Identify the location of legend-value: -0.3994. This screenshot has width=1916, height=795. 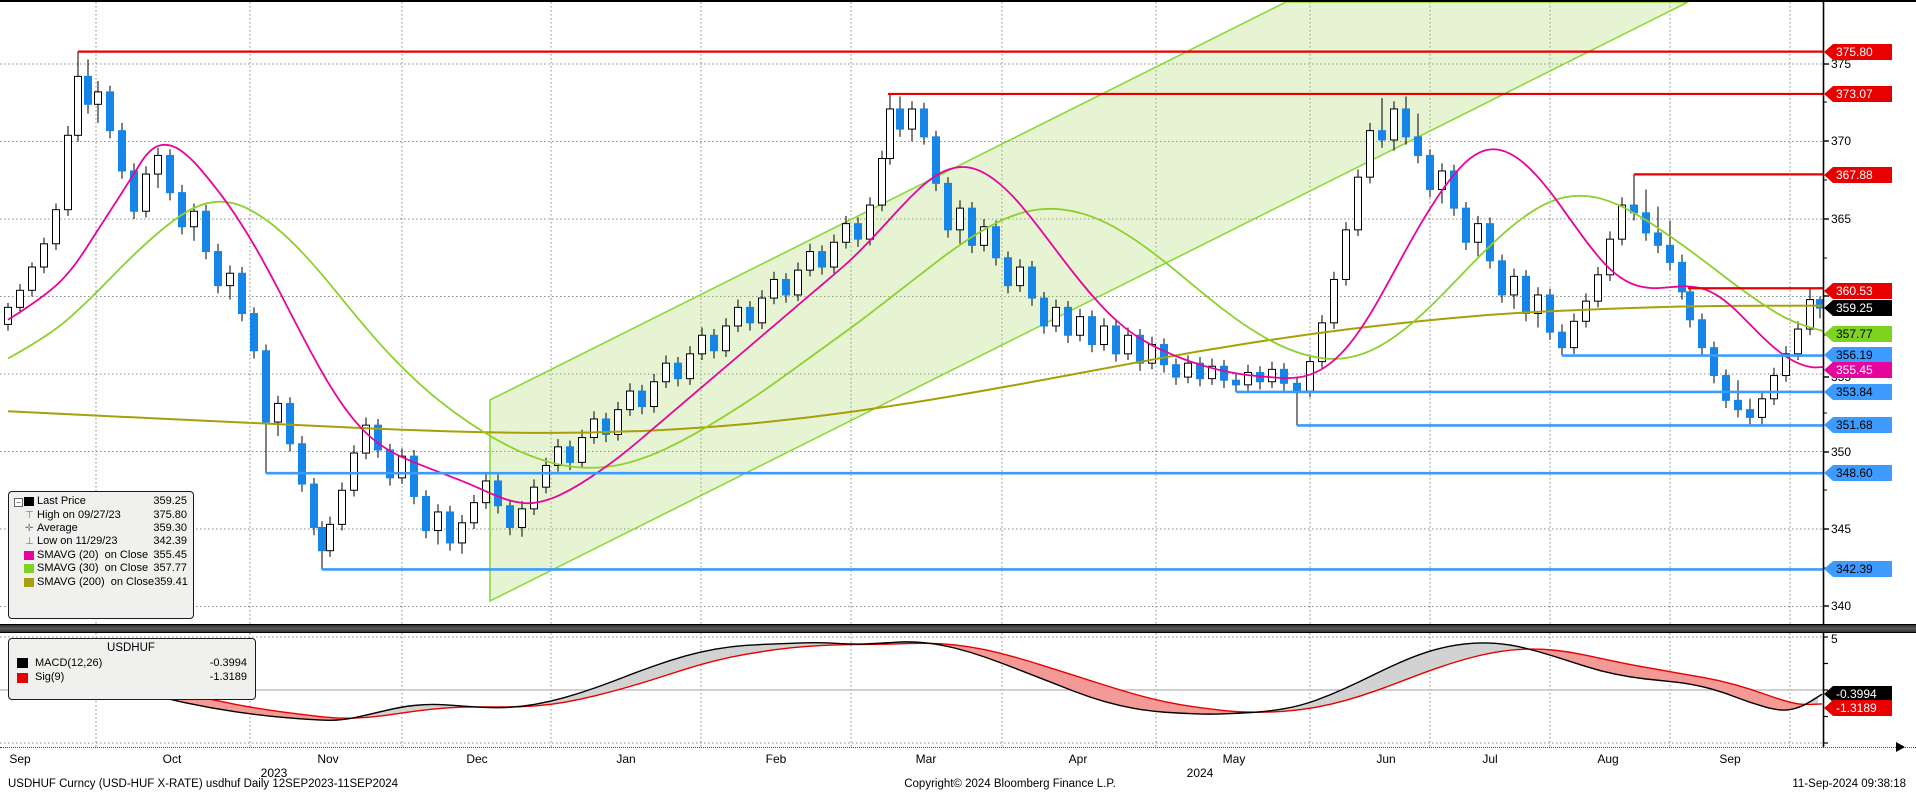
(228, 662).